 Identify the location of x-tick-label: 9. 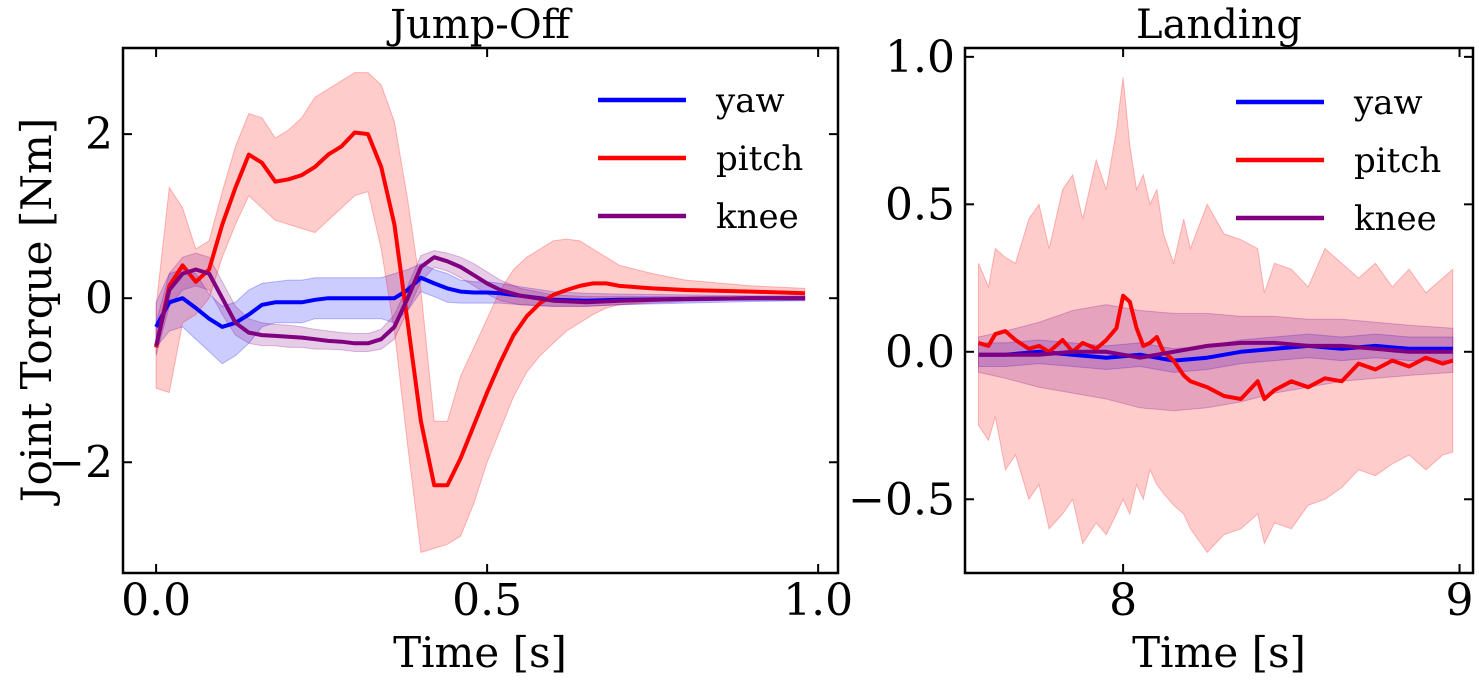
(1460, 600).